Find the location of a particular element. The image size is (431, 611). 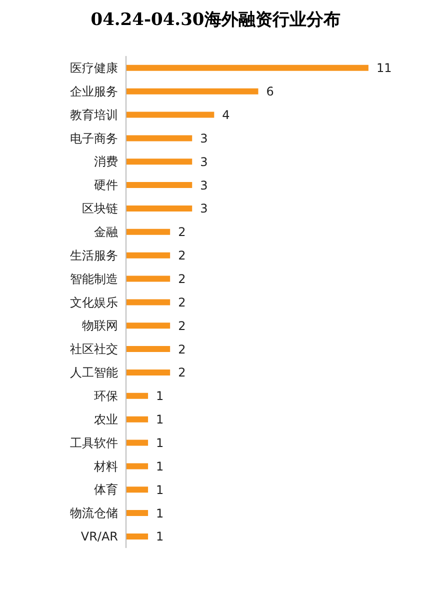

data-label: 11 is located at coordinates (384, 68).